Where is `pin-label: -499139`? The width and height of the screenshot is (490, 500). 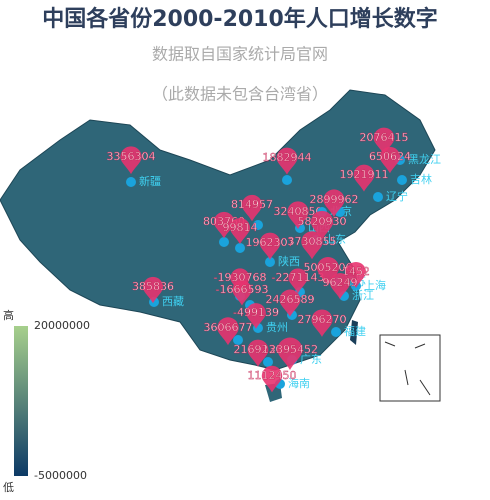 pin-label: -499139 is located at coordinates (256, 312).